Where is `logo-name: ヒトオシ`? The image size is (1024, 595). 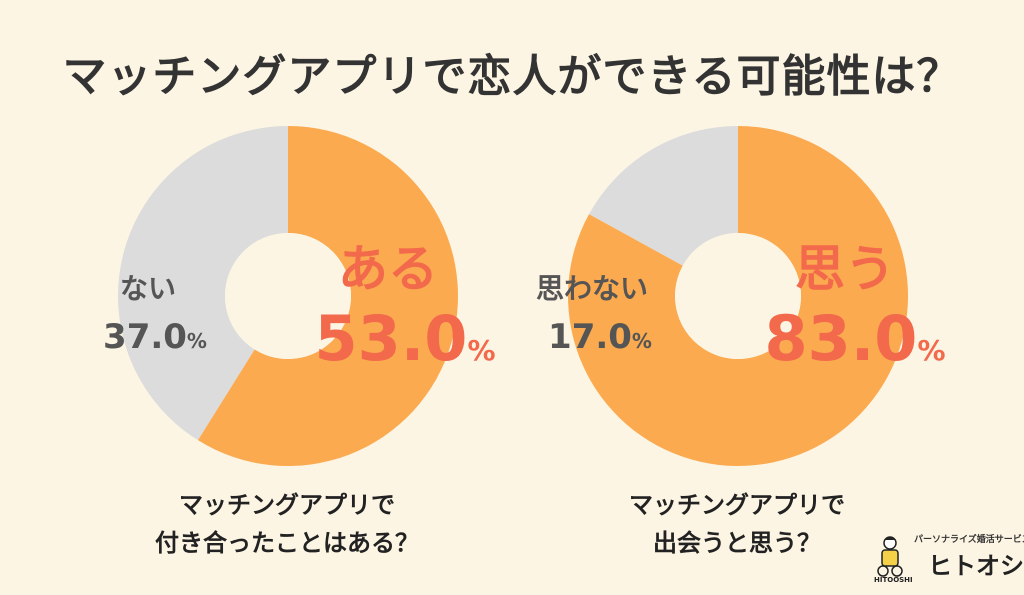
logo-name: ヒトオシ is located at coordinates (976, 566).